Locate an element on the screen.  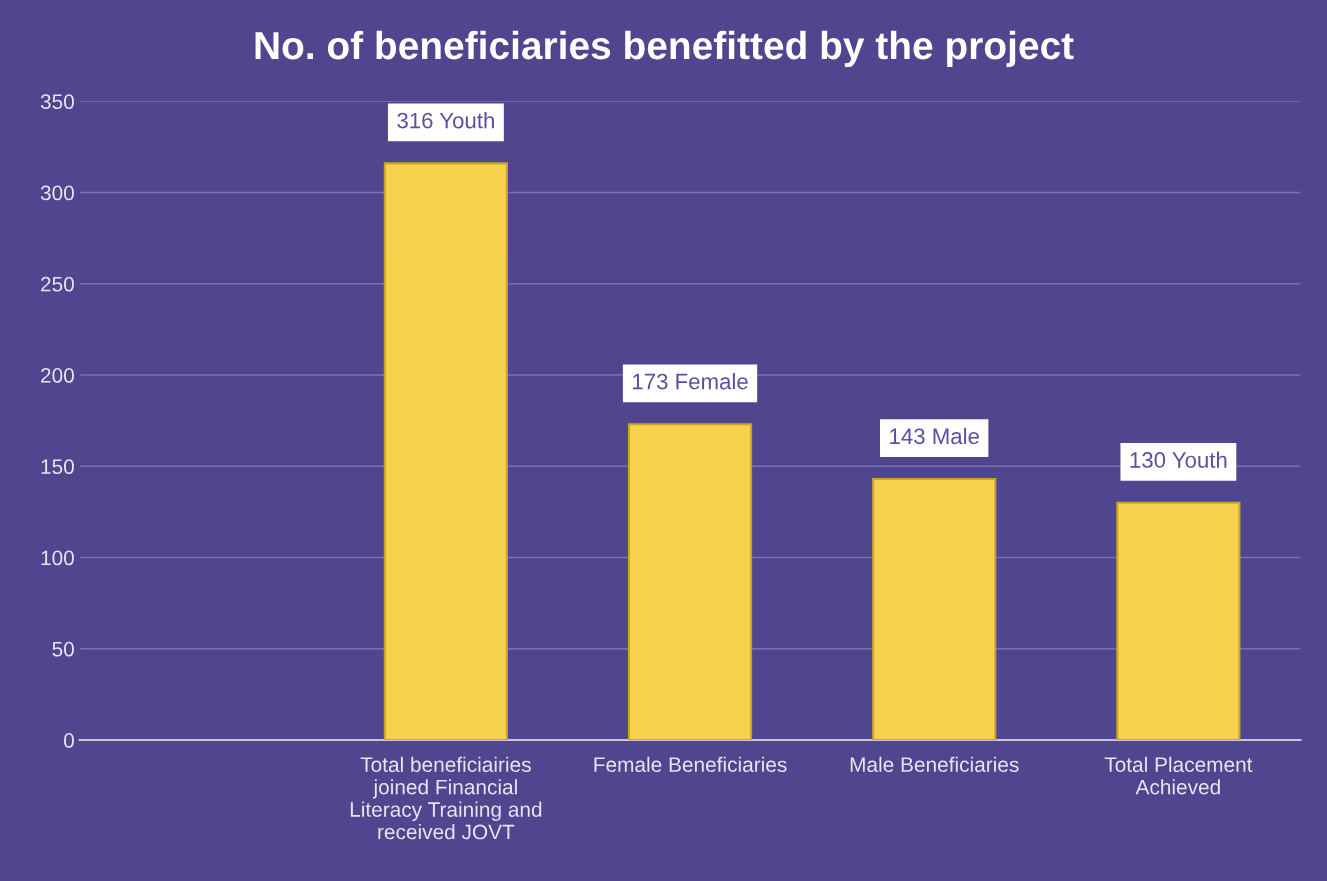
x-tick-label: Female Beneficiaries is located at coordinates (690, 764).